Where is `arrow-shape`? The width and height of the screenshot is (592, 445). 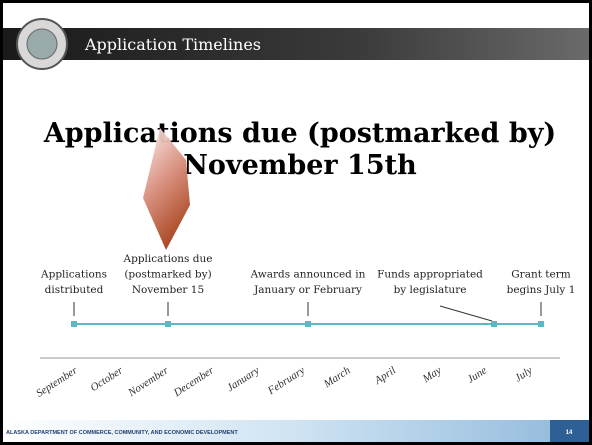 arrow-shape is located at coordinates (166, 189).